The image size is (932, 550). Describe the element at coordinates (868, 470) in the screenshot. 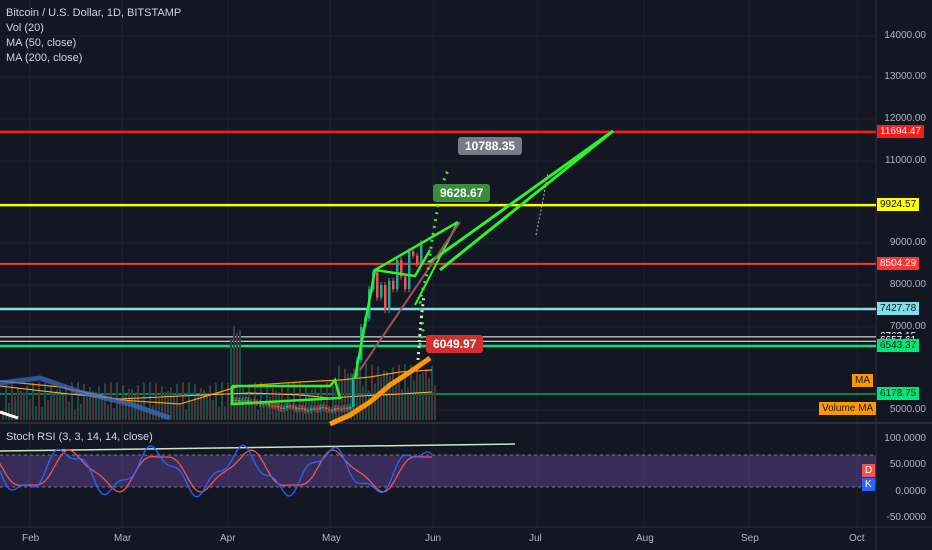

I see `rsi-d-tag: D` at that location.